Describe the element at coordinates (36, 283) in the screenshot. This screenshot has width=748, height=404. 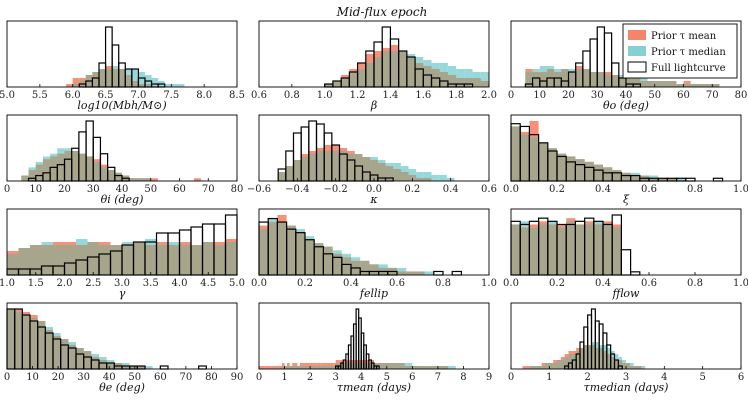
I see `x-tick-label: 1.5` at that location.